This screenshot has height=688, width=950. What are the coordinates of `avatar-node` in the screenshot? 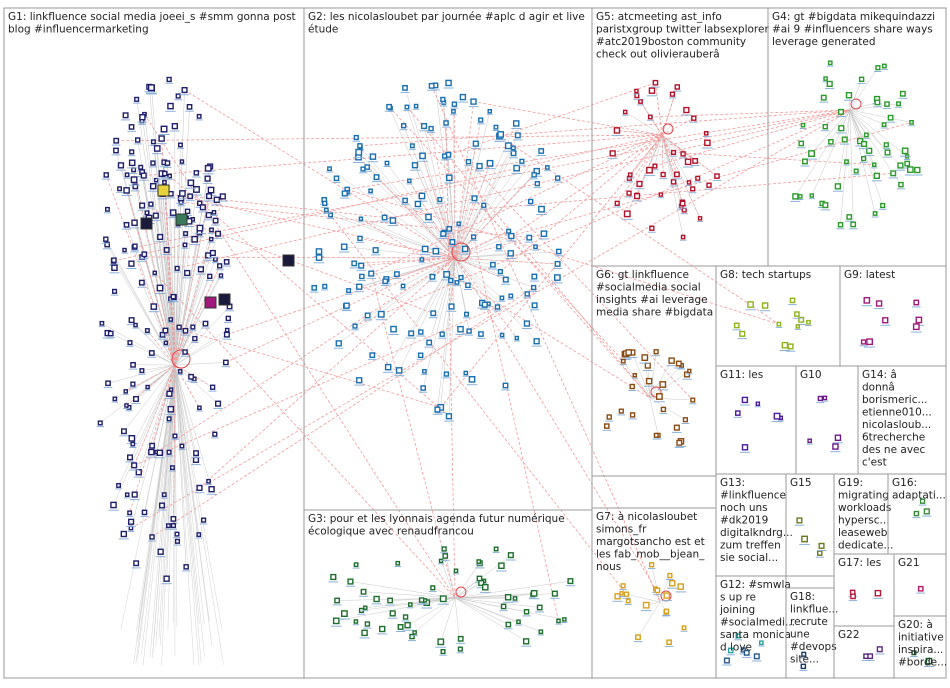 It's located at (163, 190).